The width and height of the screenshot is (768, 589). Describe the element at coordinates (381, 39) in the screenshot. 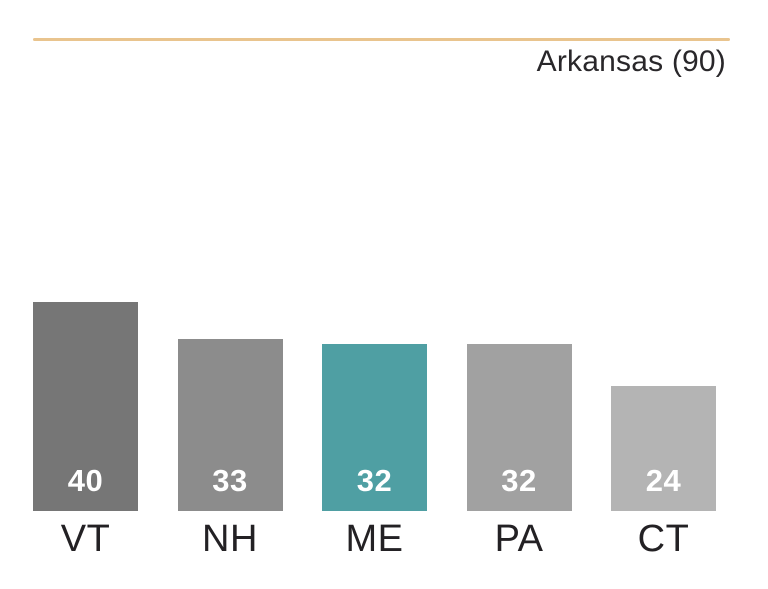

I see `top-rule` at that location.